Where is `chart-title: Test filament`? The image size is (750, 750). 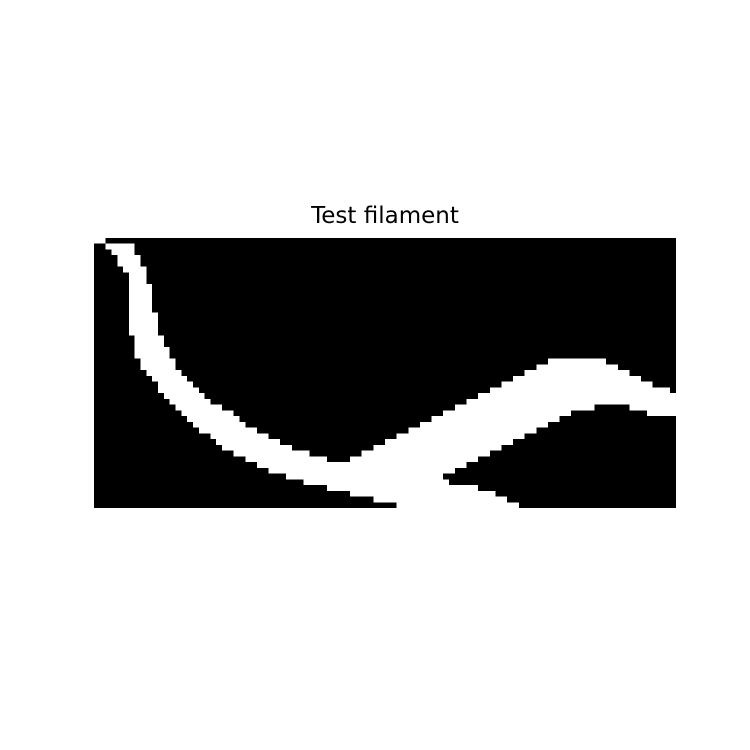
chart-title: Test filament is located at coordinates (385, 216).